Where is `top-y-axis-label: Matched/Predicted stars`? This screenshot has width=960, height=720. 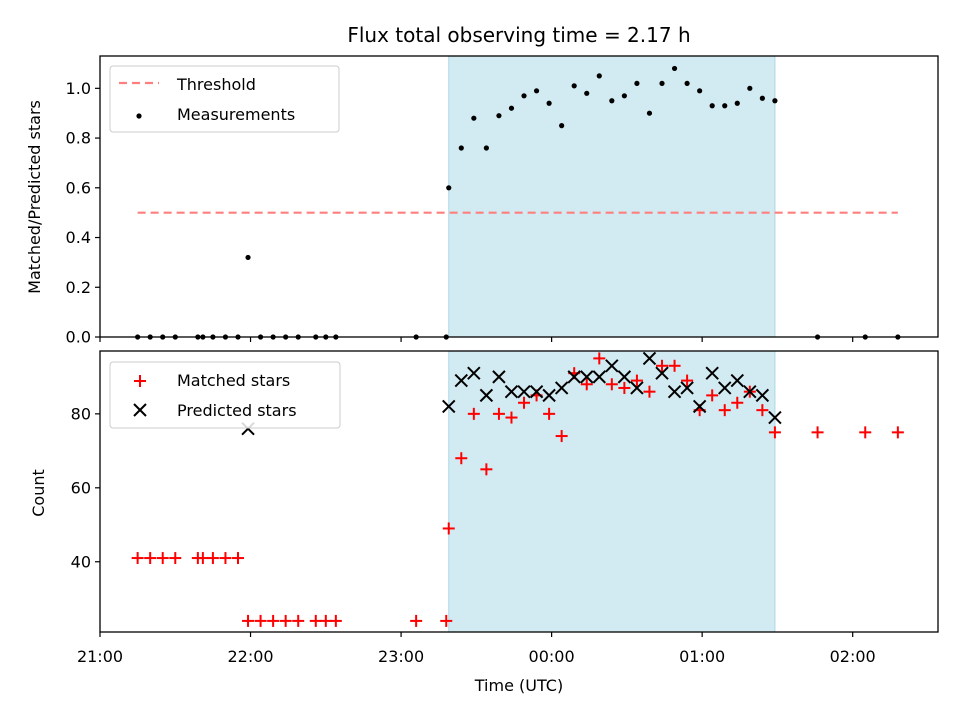 top-y-axis-label: Matched/Predicted stars is located at coordinates (34, 197).